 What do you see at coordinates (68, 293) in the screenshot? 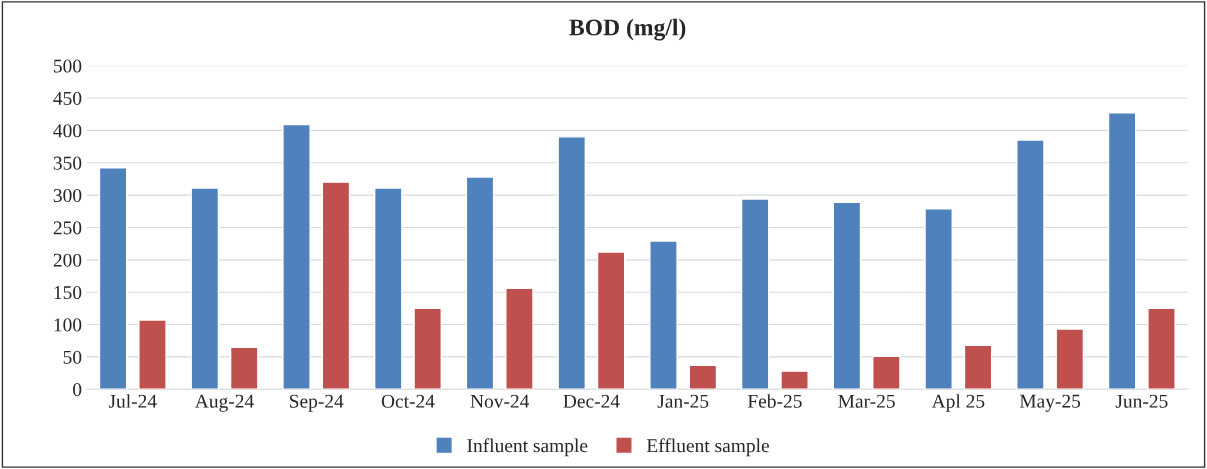
I see `y-tick-label: 150` at bounding box center [68, 293].